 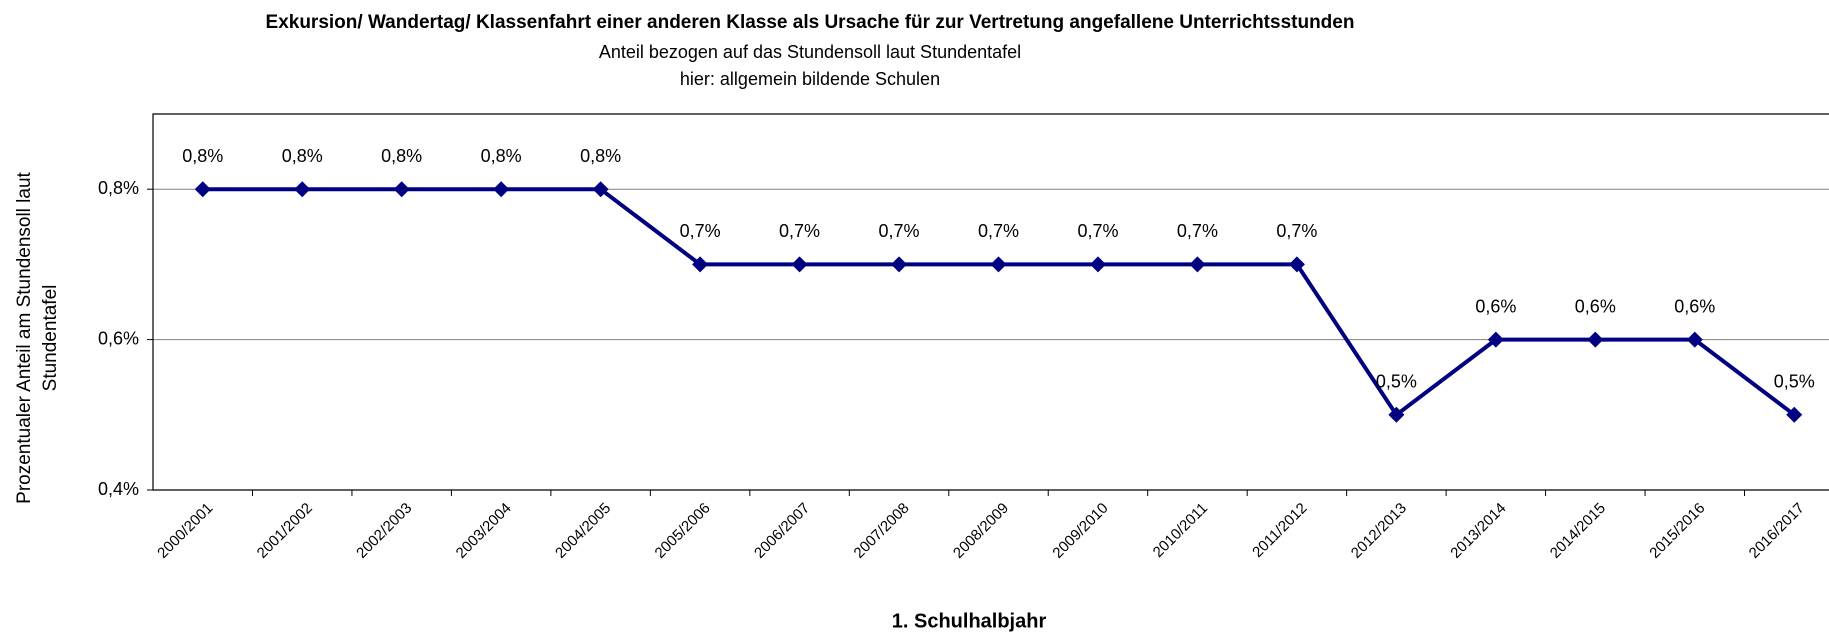 What do you see at coordinates (810, 79) in the screenshot?
I see `chart-subtitle: hier: allgemein bildende Schulen` at bounding box center [810, 79].